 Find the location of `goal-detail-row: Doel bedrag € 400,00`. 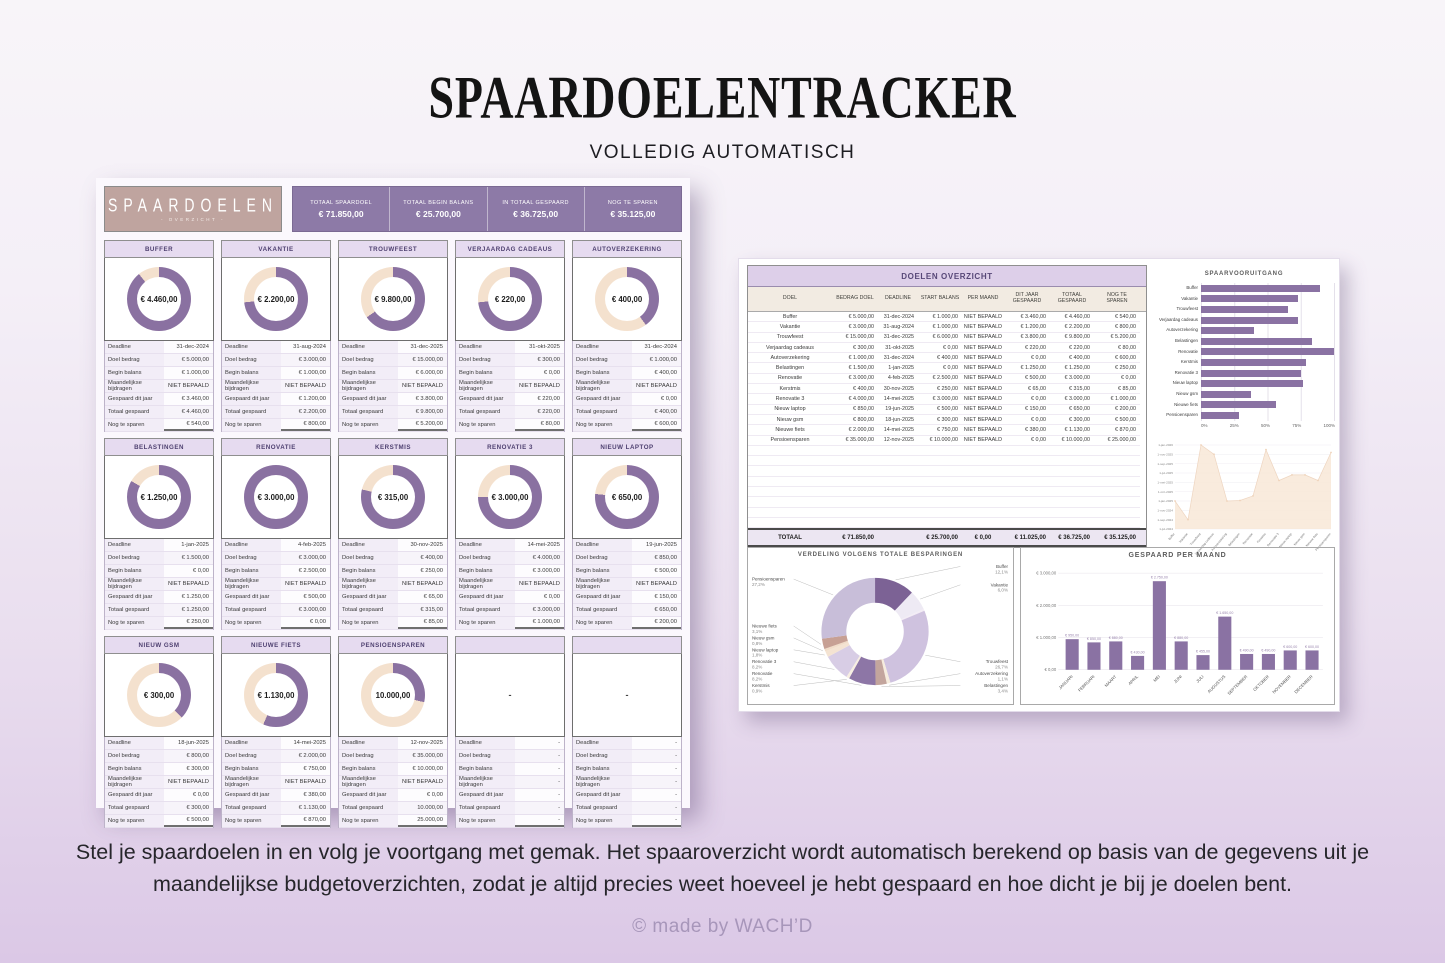

goal-detail-row: Doel bedrag € 400,00 is located at coordinates (393, 558).